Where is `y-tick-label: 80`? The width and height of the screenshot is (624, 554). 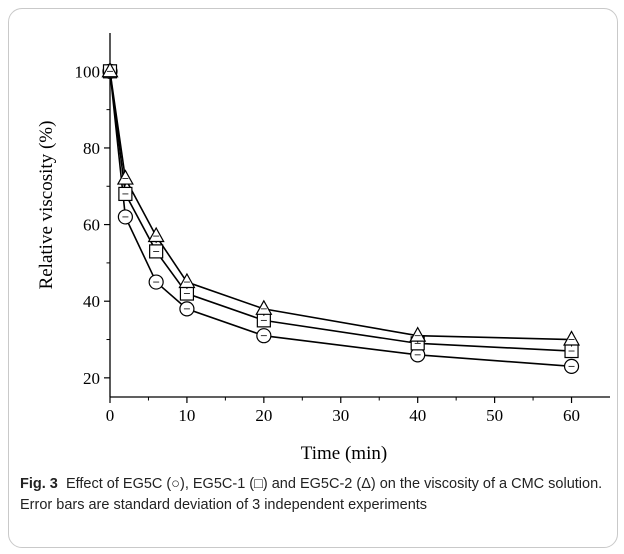 y-tick-label: 80 is located at coordinates (91, 148).